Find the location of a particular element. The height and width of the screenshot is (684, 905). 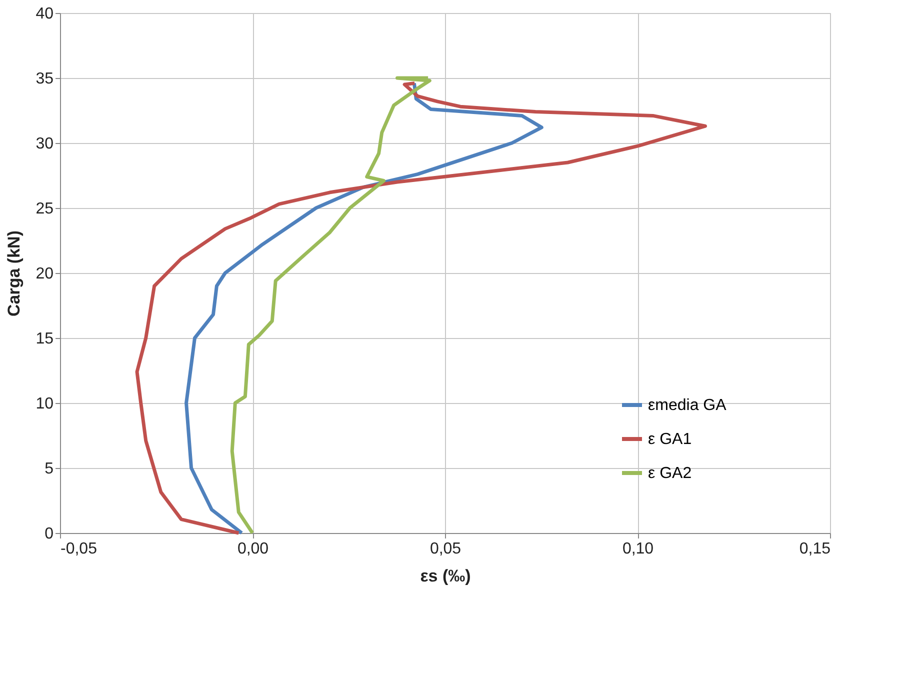

y-tick-label: 25 is located at coordinates (45, 209).